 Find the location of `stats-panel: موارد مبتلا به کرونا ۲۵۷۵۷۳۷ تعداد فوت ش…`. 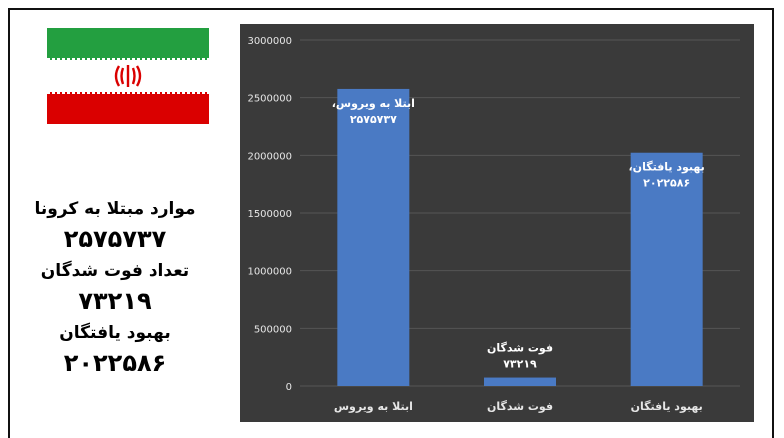

stats-panel: موارد مبتلا به کرونا ۲۵۷۵۷۳۷ تعداد فوت ش… is located at coordinates (115, 291).